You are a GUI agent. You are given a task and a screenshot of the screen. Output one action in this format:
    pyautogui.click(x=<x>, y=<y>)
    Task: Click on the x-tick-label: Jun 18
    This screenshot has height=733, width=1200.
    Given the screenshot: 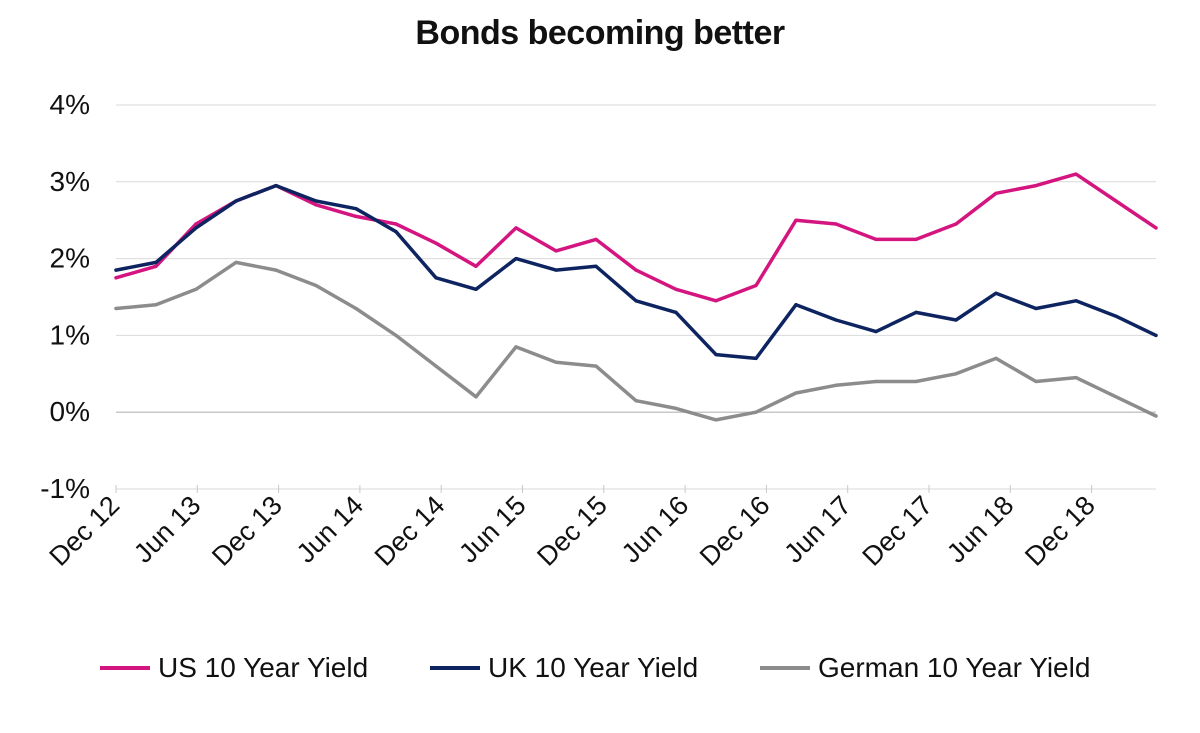 What is the action you would take?
    pyautogui.click(x=980, y=529)
    